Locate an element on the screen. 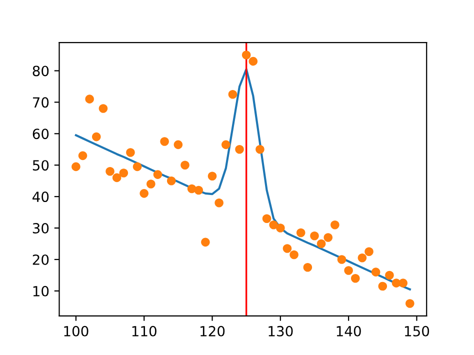 The height and width of the screenshot is (355, 474). x-tick-label: 150 is located at coordinates (417, 331).